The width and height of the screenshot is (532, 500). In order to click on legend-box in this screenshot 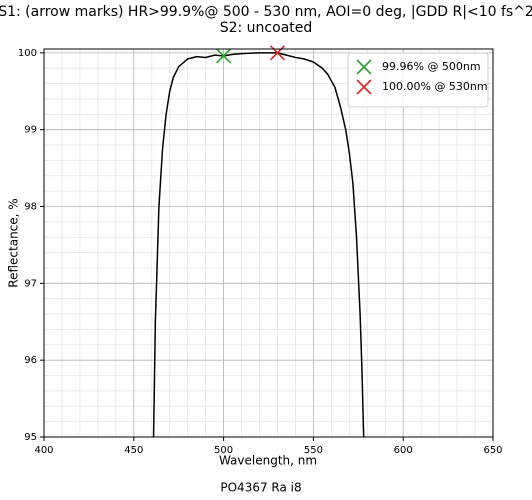, I will do `click(418, 80)`.